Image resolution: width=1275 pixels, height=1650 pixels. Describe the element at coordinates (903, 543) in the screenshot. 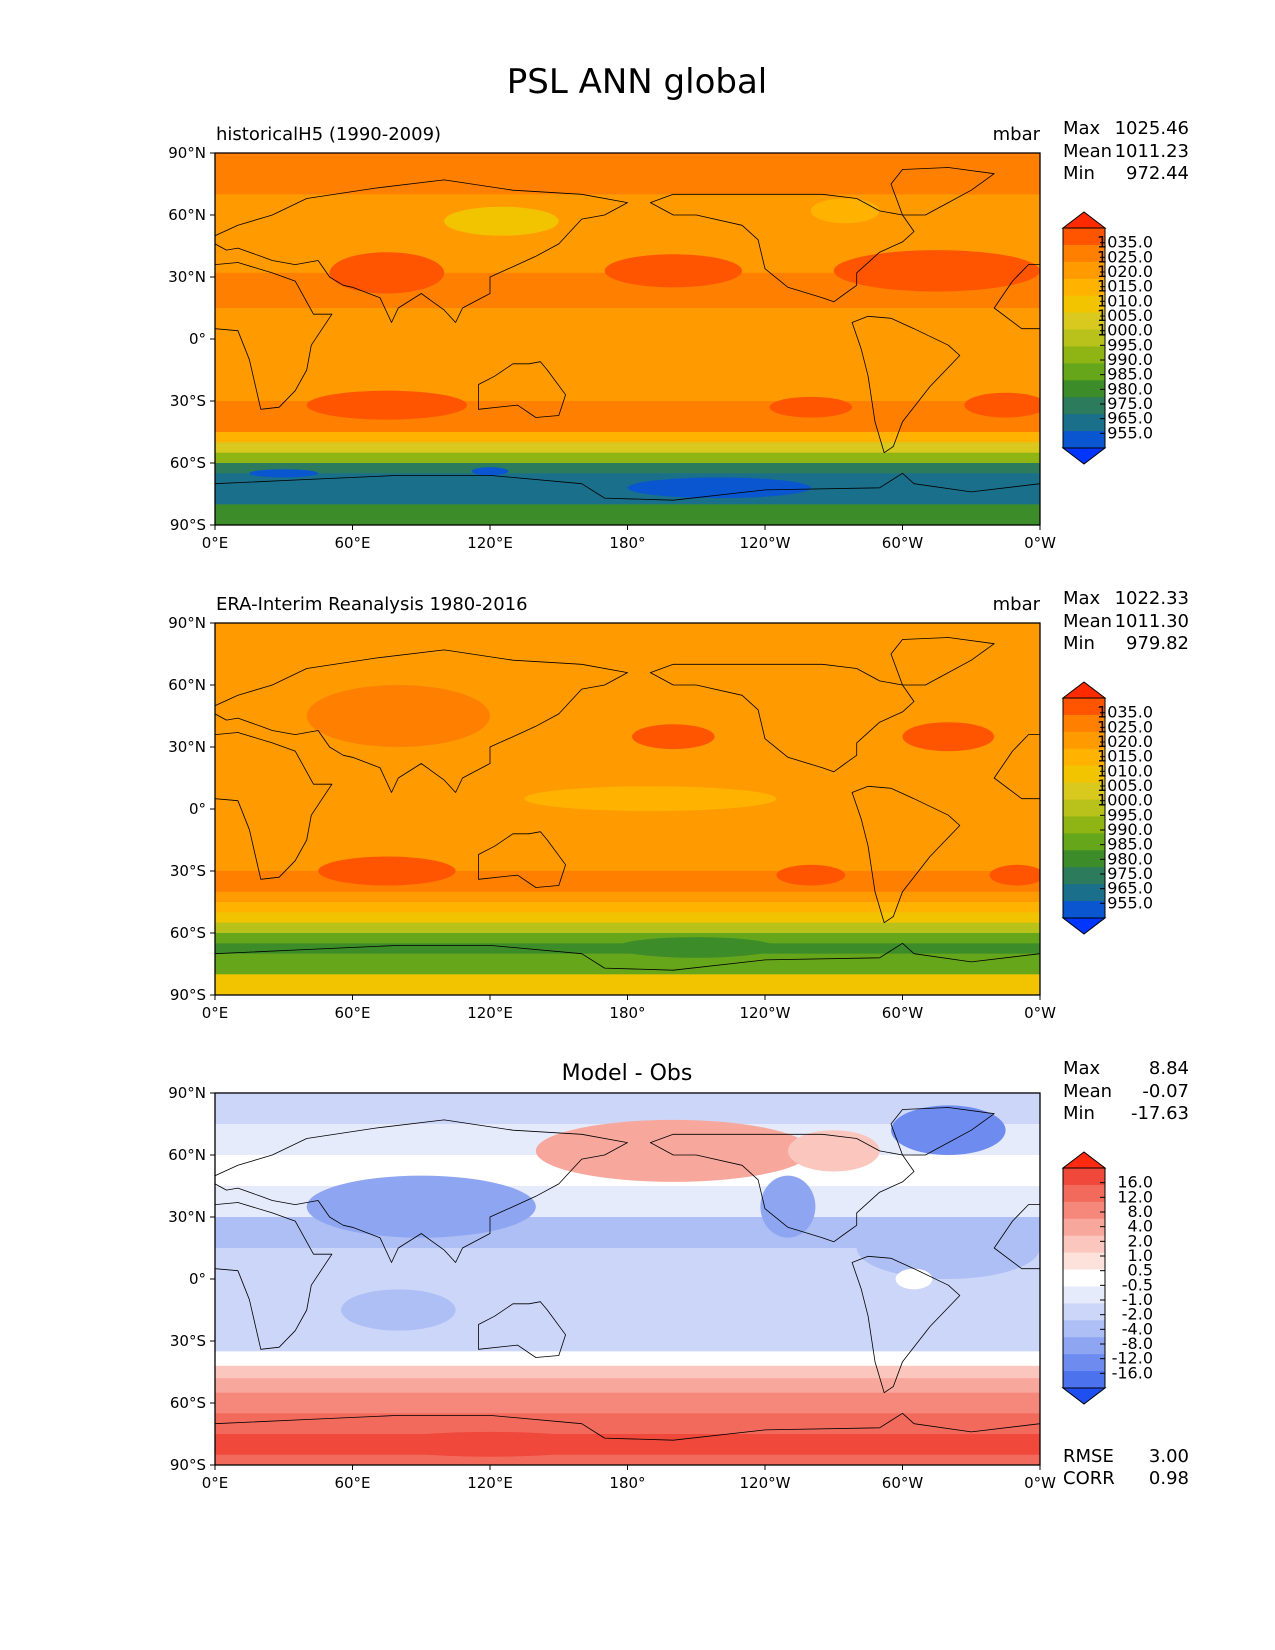

I see `x-tick-label: 60°W` at that location.